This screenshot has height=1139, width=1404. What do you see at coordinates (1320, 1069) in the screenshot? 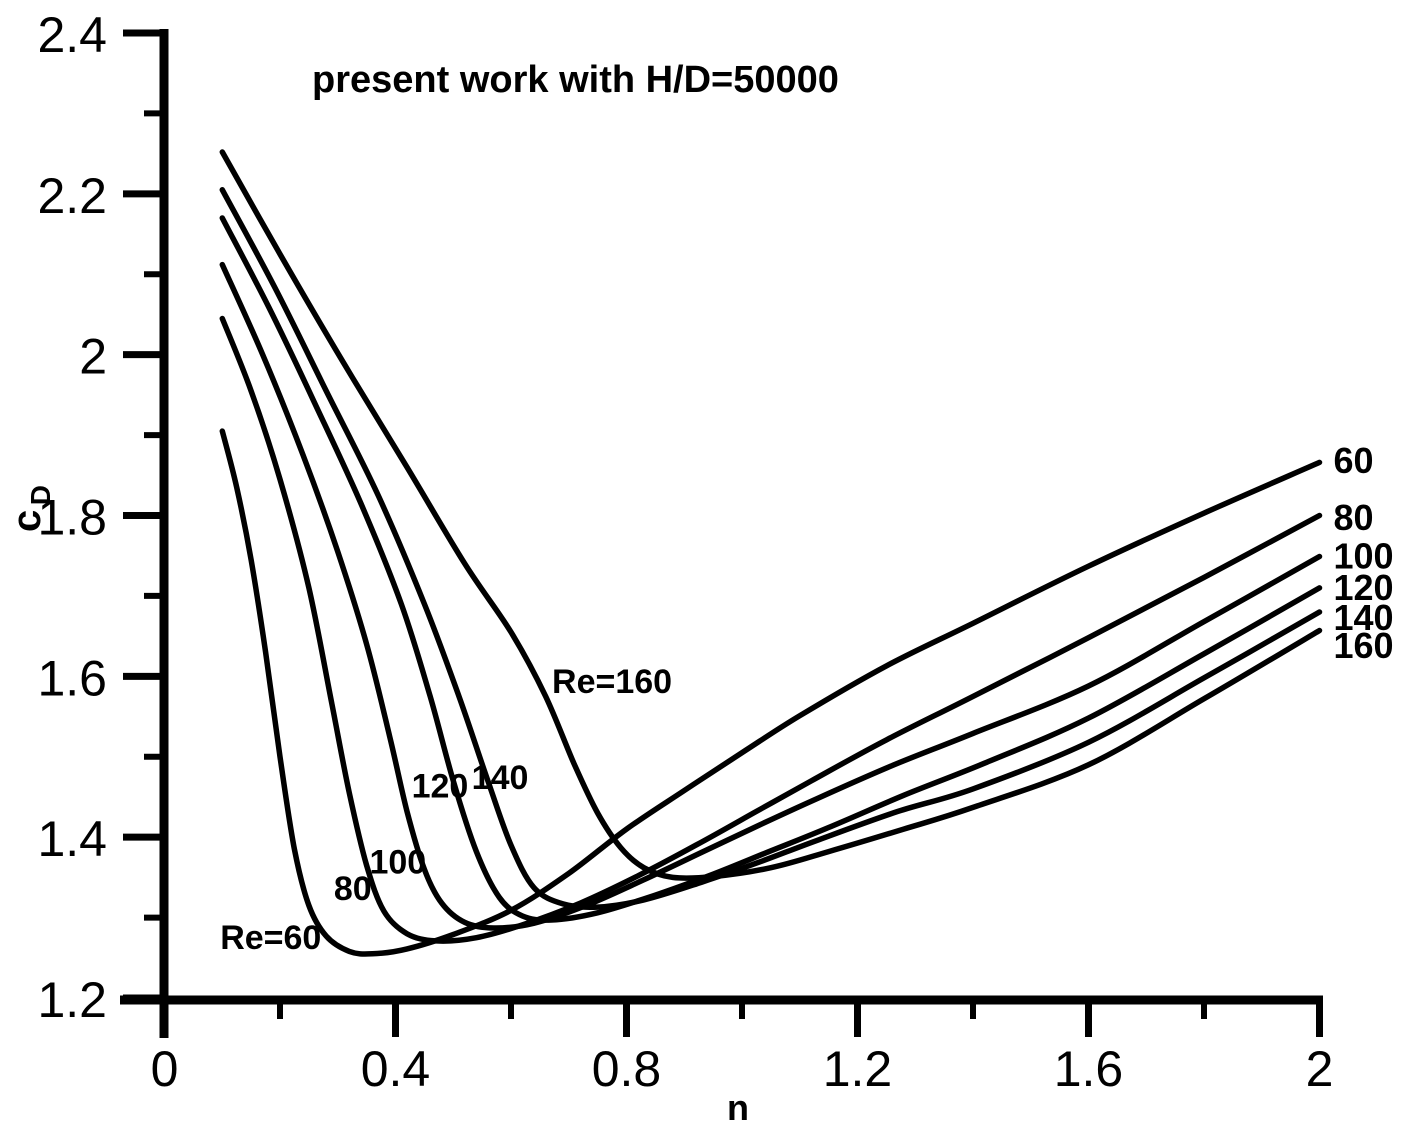
I see `x-axis-tick-label: 2` at bounding box center [1320, 1069].